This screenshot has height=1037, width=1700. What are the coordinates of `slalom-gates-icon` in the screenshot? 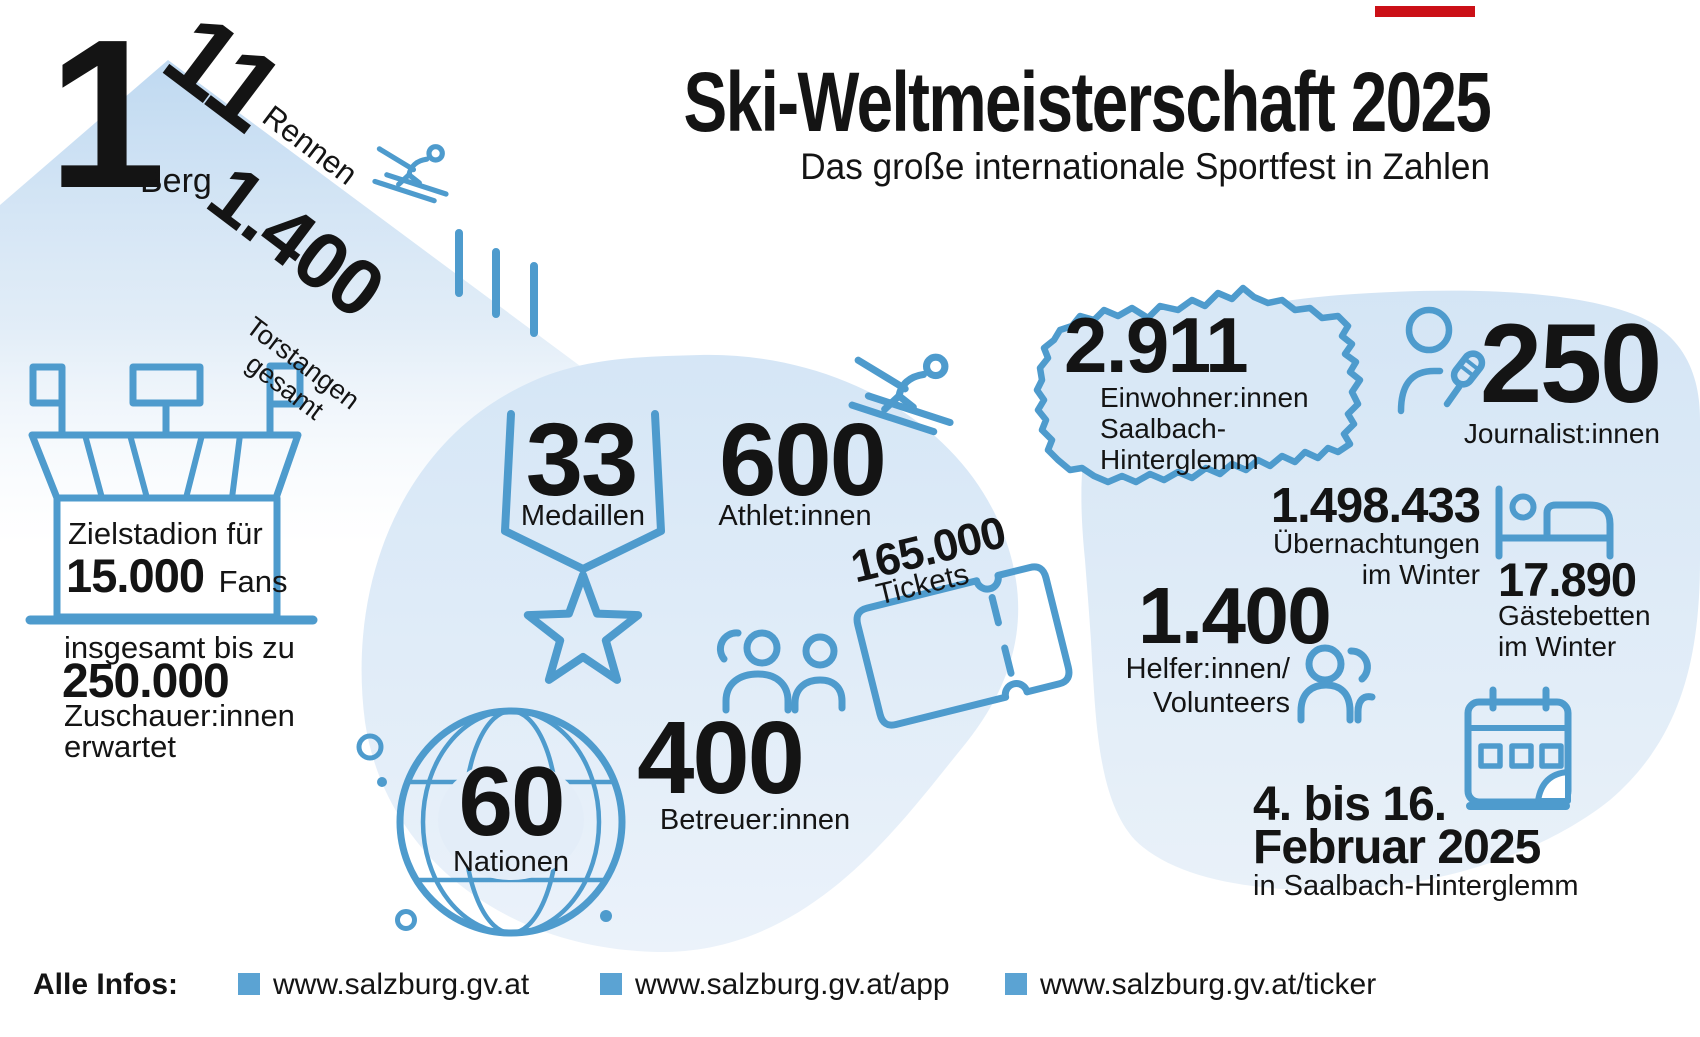 It's located at (496, 283).